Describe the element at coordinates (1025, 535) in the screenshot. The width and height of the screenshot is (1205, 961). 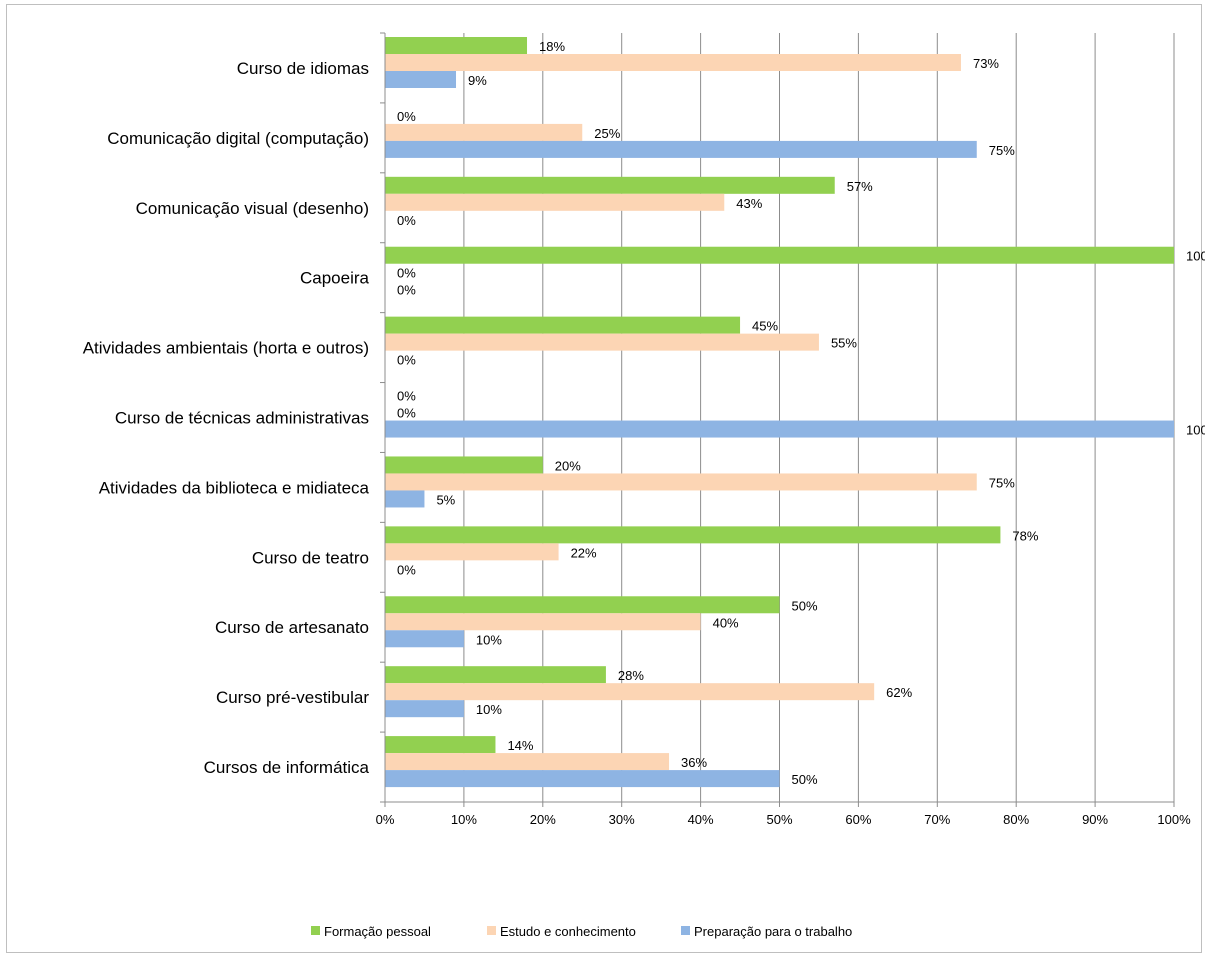
I see `data-label: 78%` at that location.